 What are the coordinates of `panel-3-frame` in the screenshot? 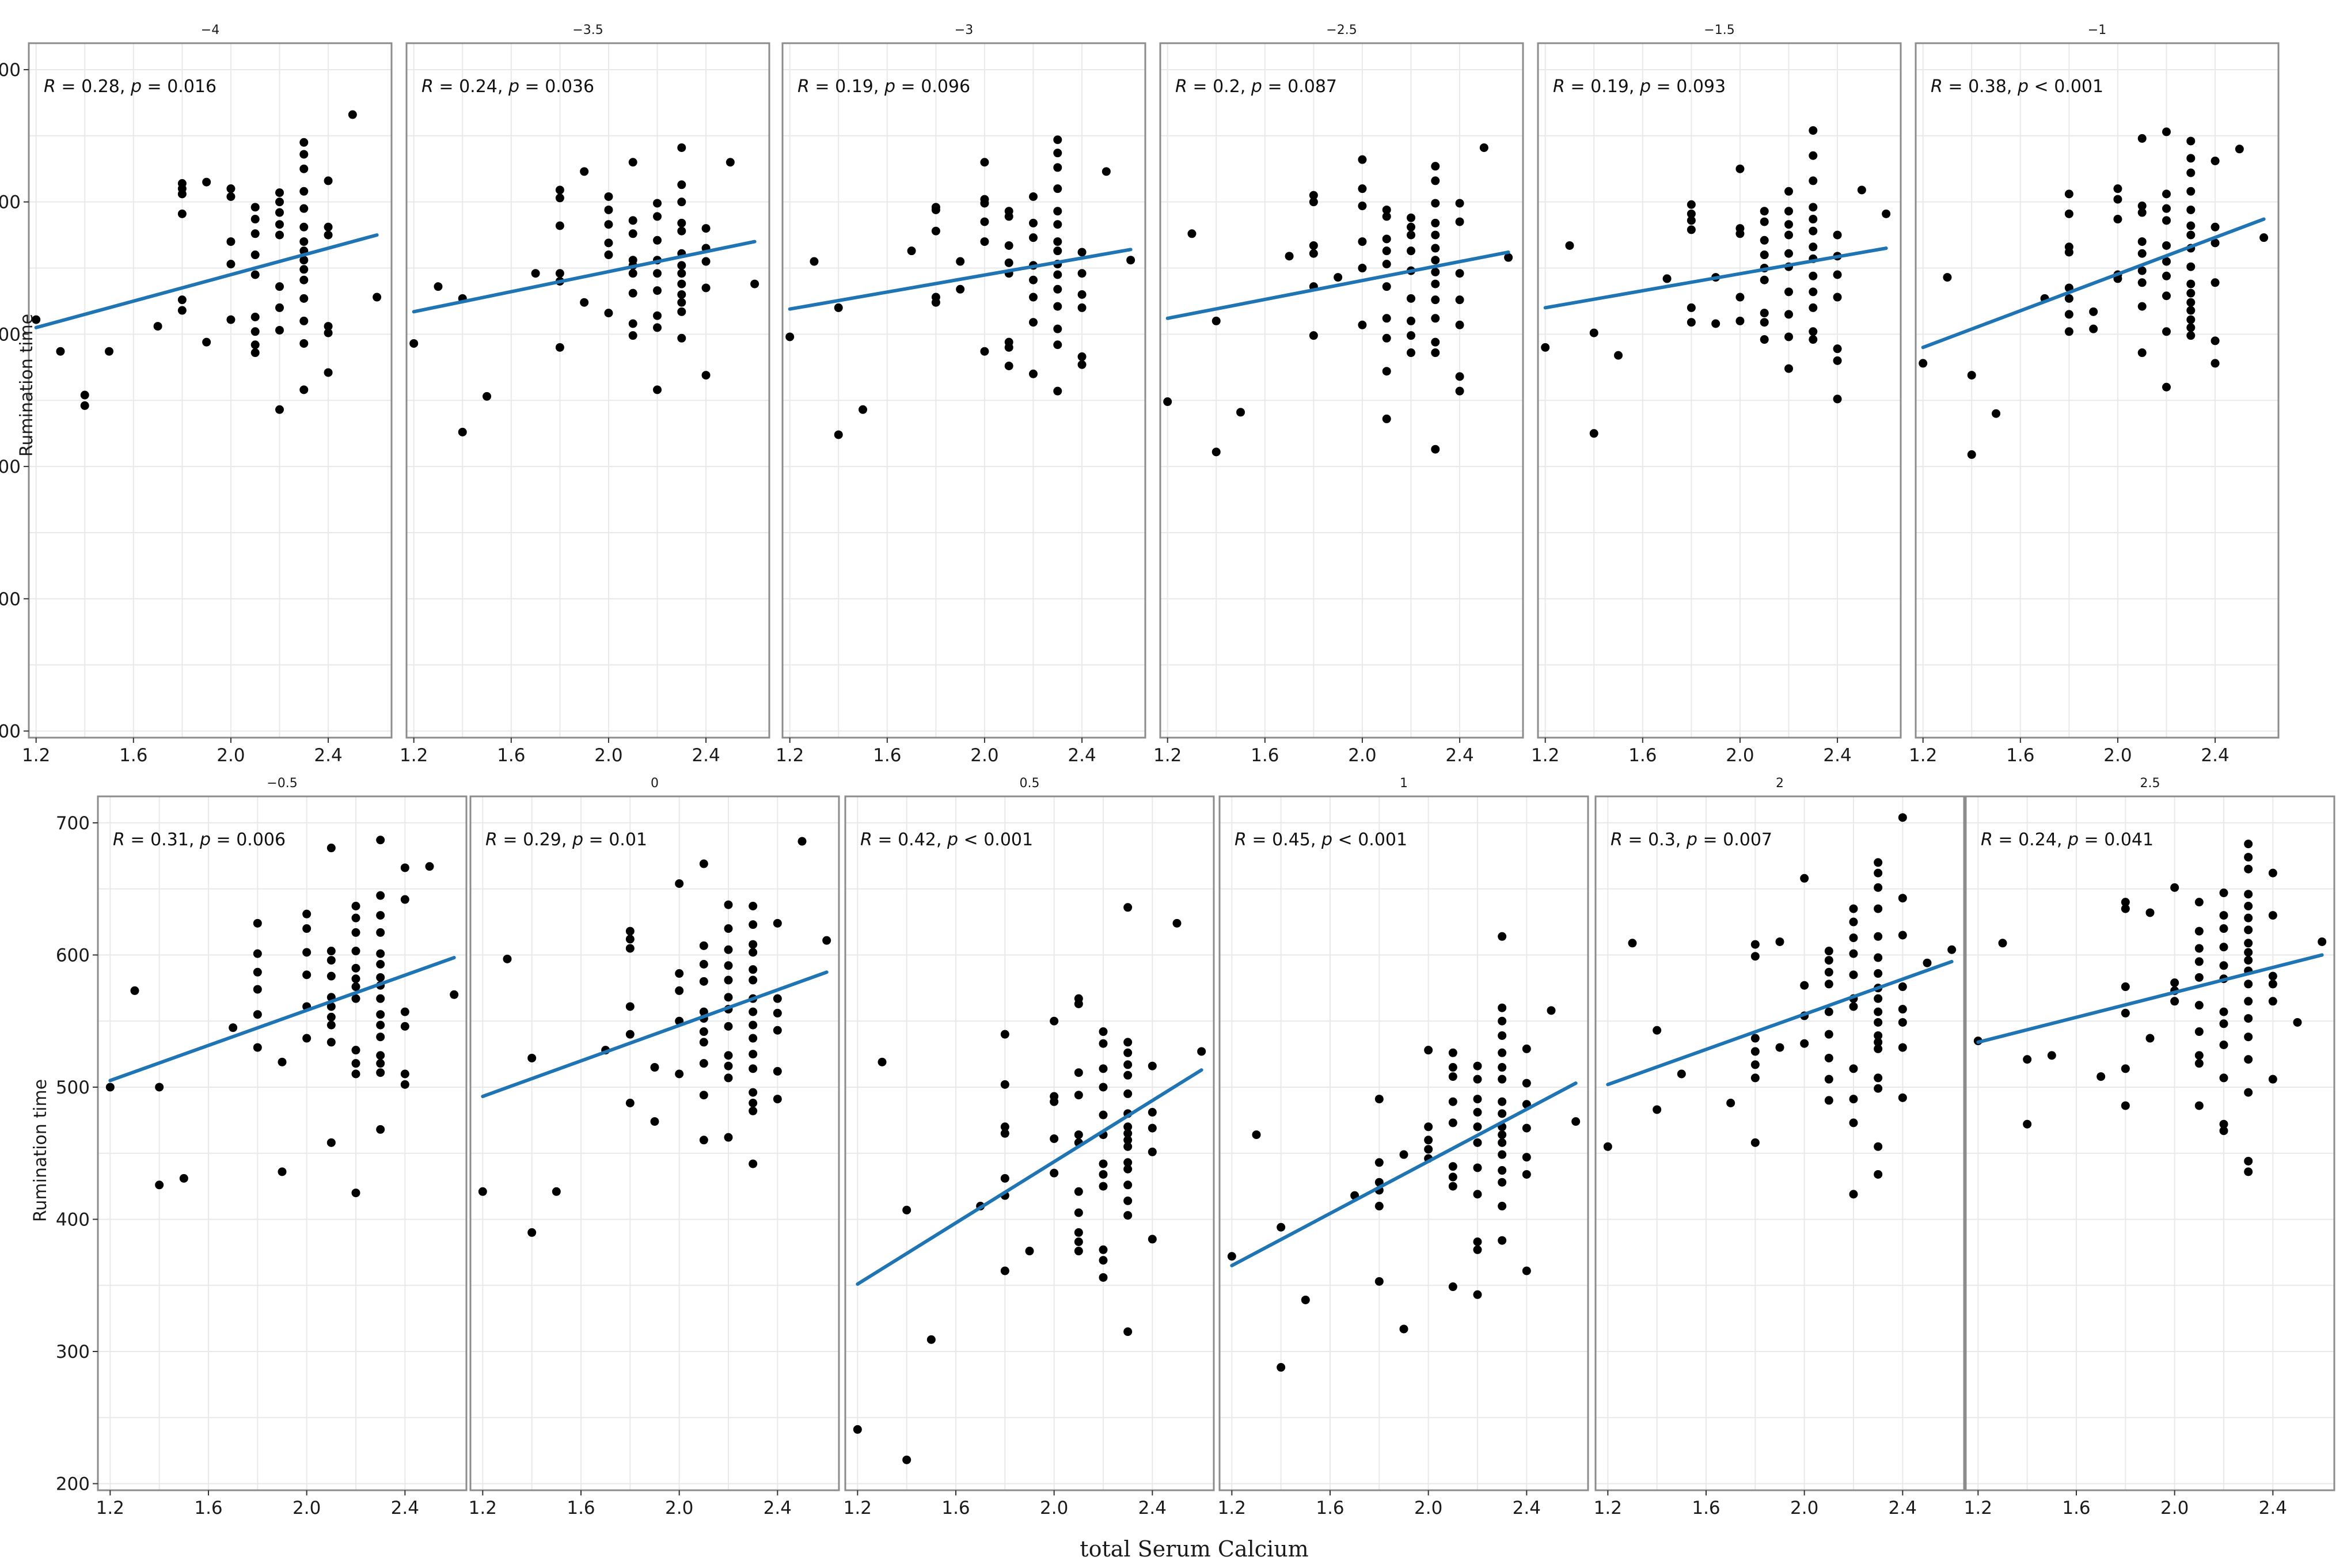 It's located at (963, 390).